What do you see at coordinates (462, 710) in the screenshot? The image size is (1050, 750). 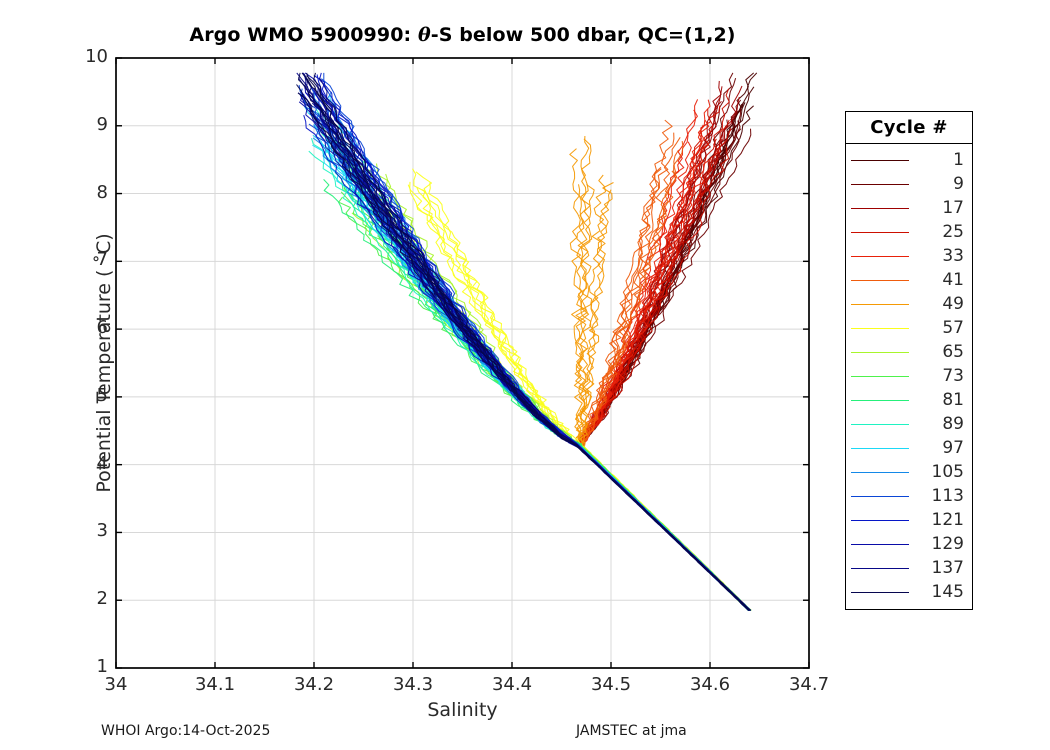 I see `x-axis-label: Salinity` at bounding box center [462, 710].